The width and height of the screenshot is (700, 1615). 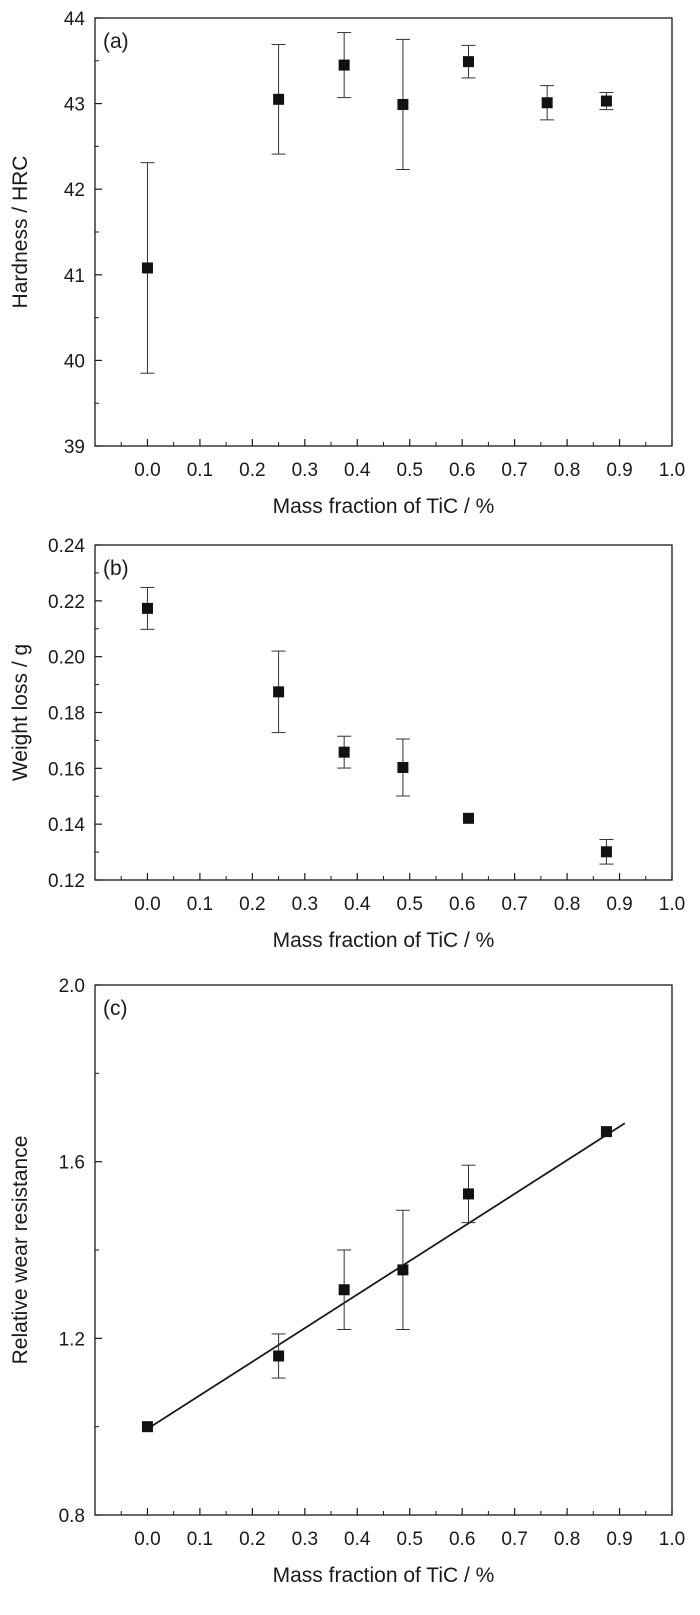 What do you see at coordinates (20, 232) in the screenshot?
I see `y-axis-label: Hardness / HRC` at bounding box center [20, 232].